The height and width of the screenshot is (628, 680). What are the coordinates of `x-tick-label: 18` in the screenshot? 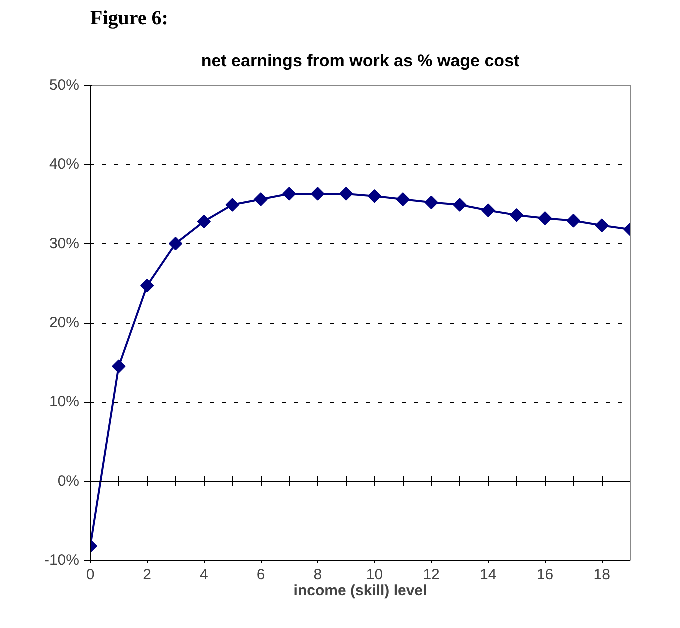 It's located at (602, 575).